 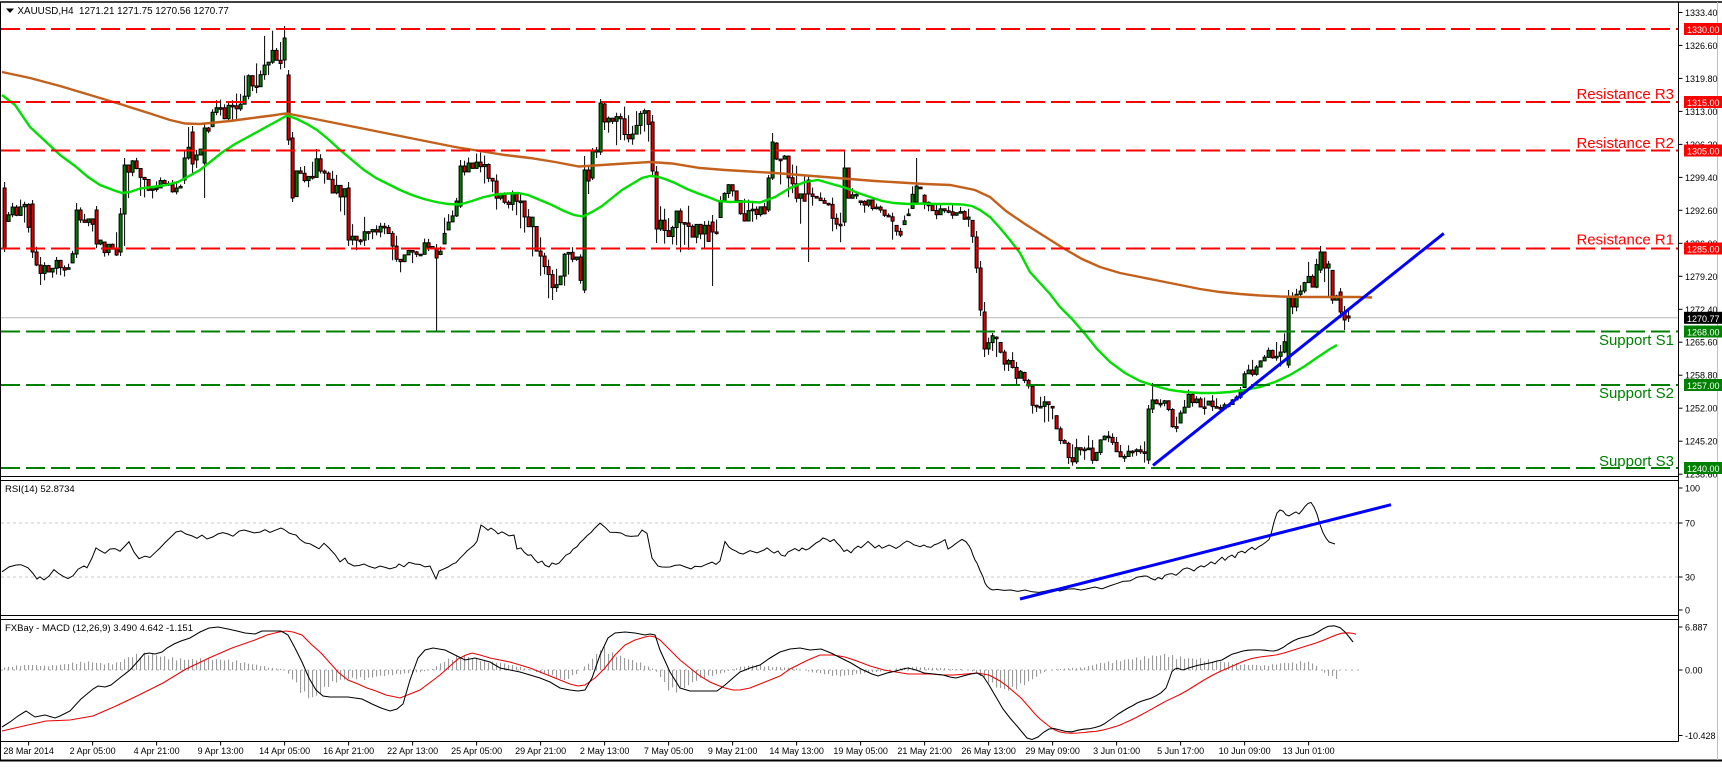 What do you see at coordinates (40, 489) in the screenshot?
I see `svg-text: RSI(14) 52.8734` at bounding box center [40, 489].